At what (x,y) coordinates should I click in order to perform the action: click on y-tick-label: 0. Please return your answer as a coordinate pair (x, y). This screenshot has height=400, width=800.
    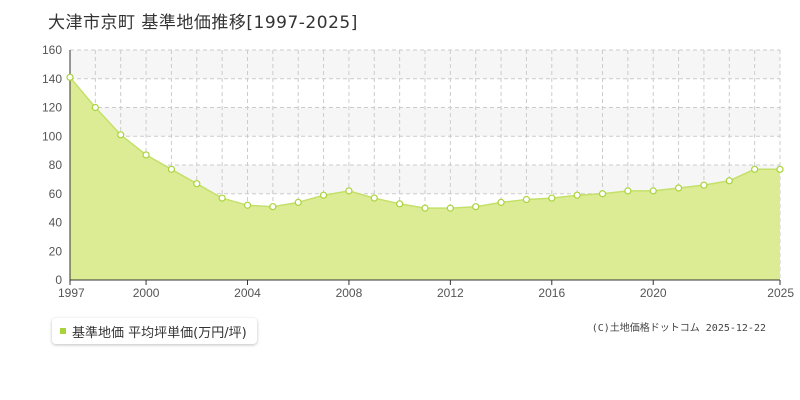
    Looking at the image, I should click on (58, 280).